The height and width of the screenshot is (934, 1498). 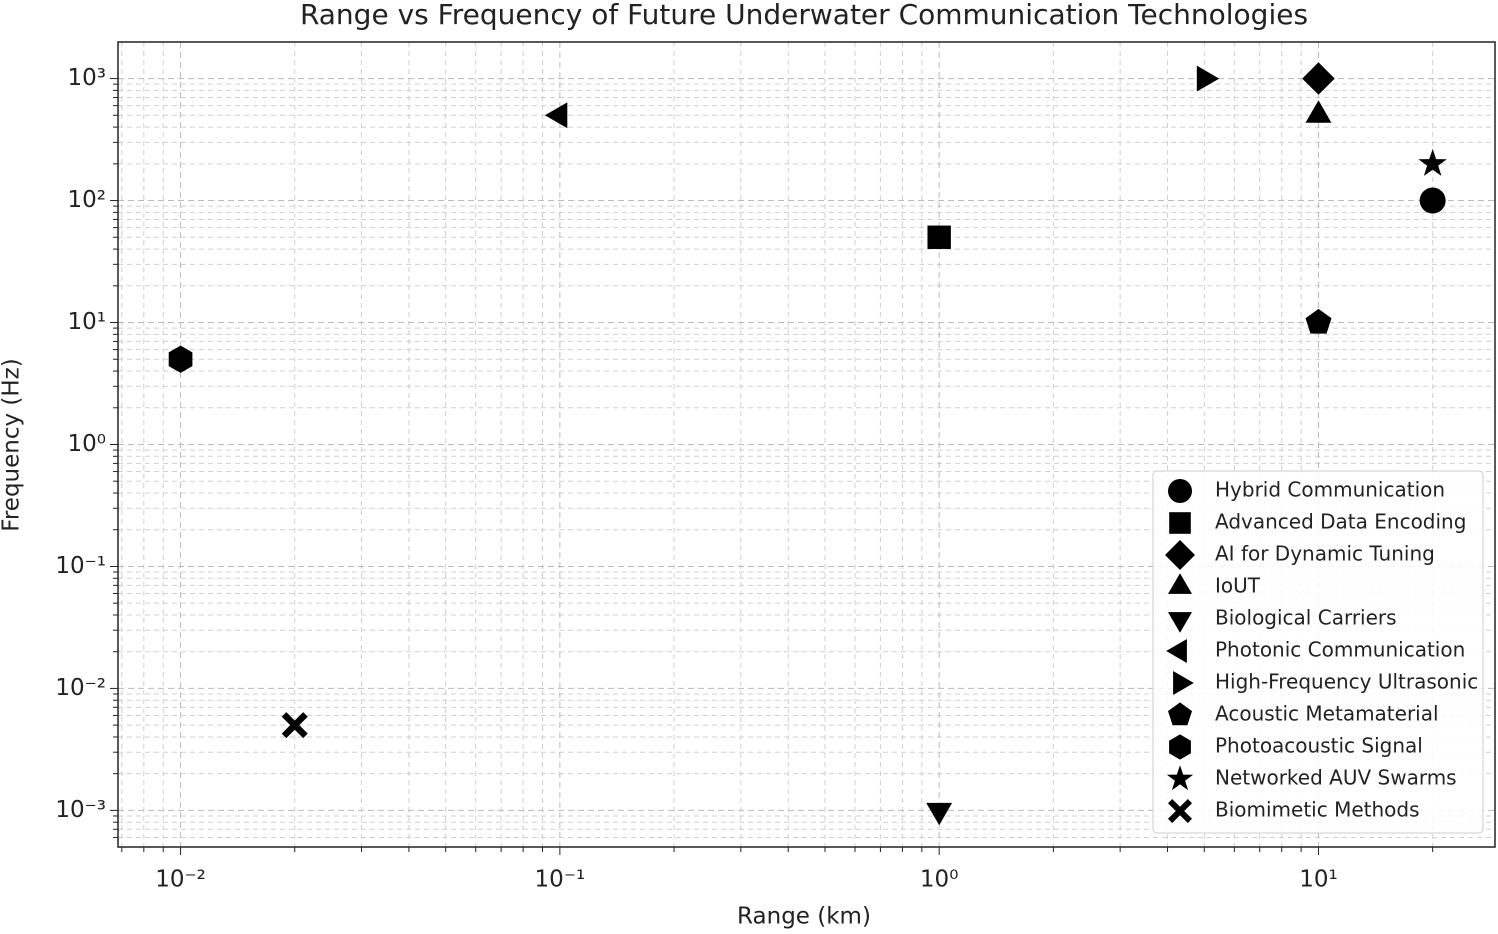 What do you see at coordinates (1317, 810) in the screenshot?
I see `legend-label: Biomimetic Methods` at bounding box center [1317, 810].